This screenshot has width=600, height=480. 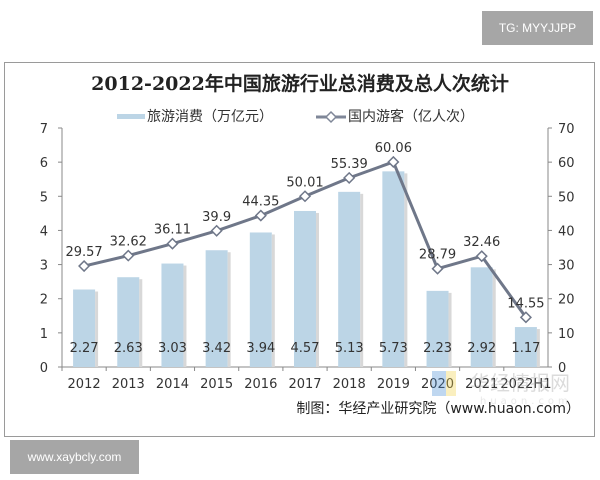 What do you see at coordinates (131, 116) in the screenshot?
I see `legend-bar-swatch` at bounding box center [131, 116].